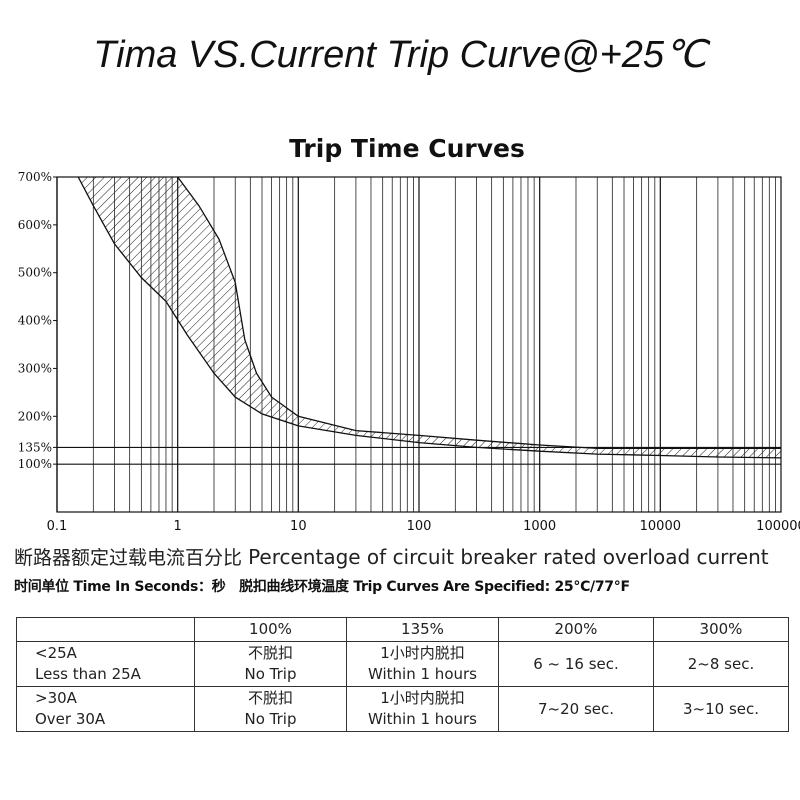 This screenshot has width=800, height=800. What do you see at coordinates (422, 629) in the screenshot?
I see `table-header-cell: 135%` at bounding box center [422, 629].